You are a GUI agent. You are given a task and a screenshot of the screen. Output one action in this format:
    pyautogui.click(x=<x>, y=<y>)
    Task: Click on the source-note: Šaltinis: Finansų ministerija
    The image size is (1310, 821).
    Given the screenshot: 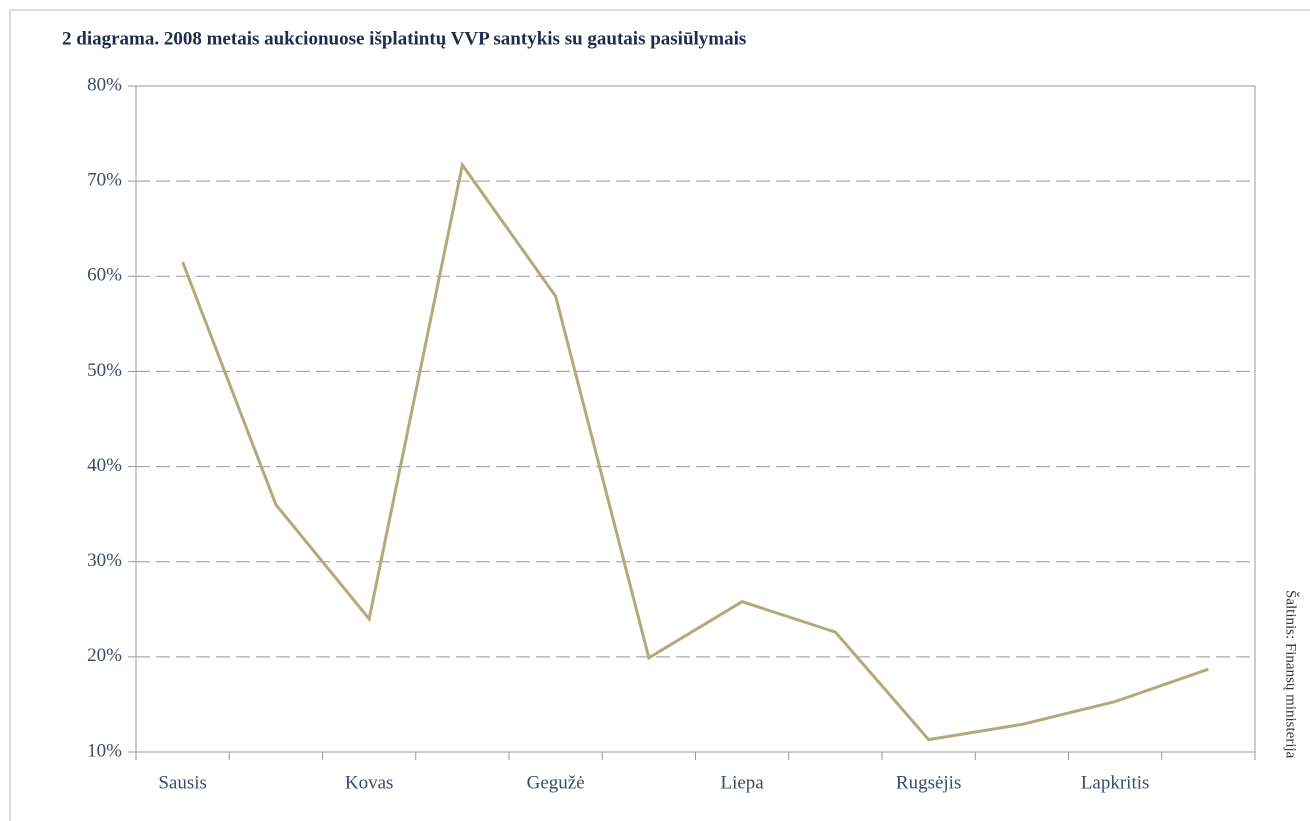 What is the action you would take?
    pyautogui.click(x=1291, y=674)
    